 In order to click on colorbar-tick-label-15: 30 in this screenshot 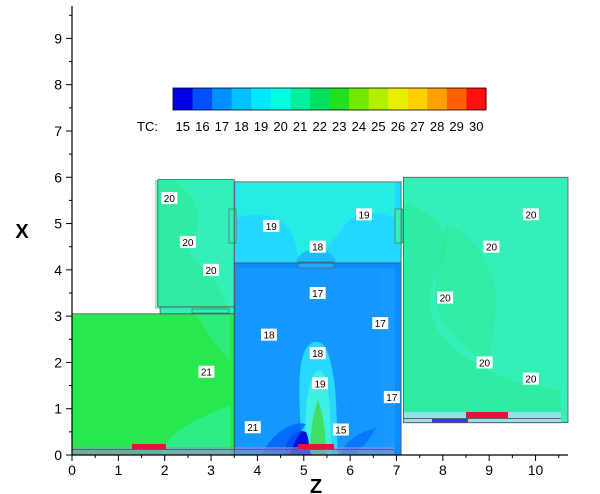, I will do `click(476, 126)`.